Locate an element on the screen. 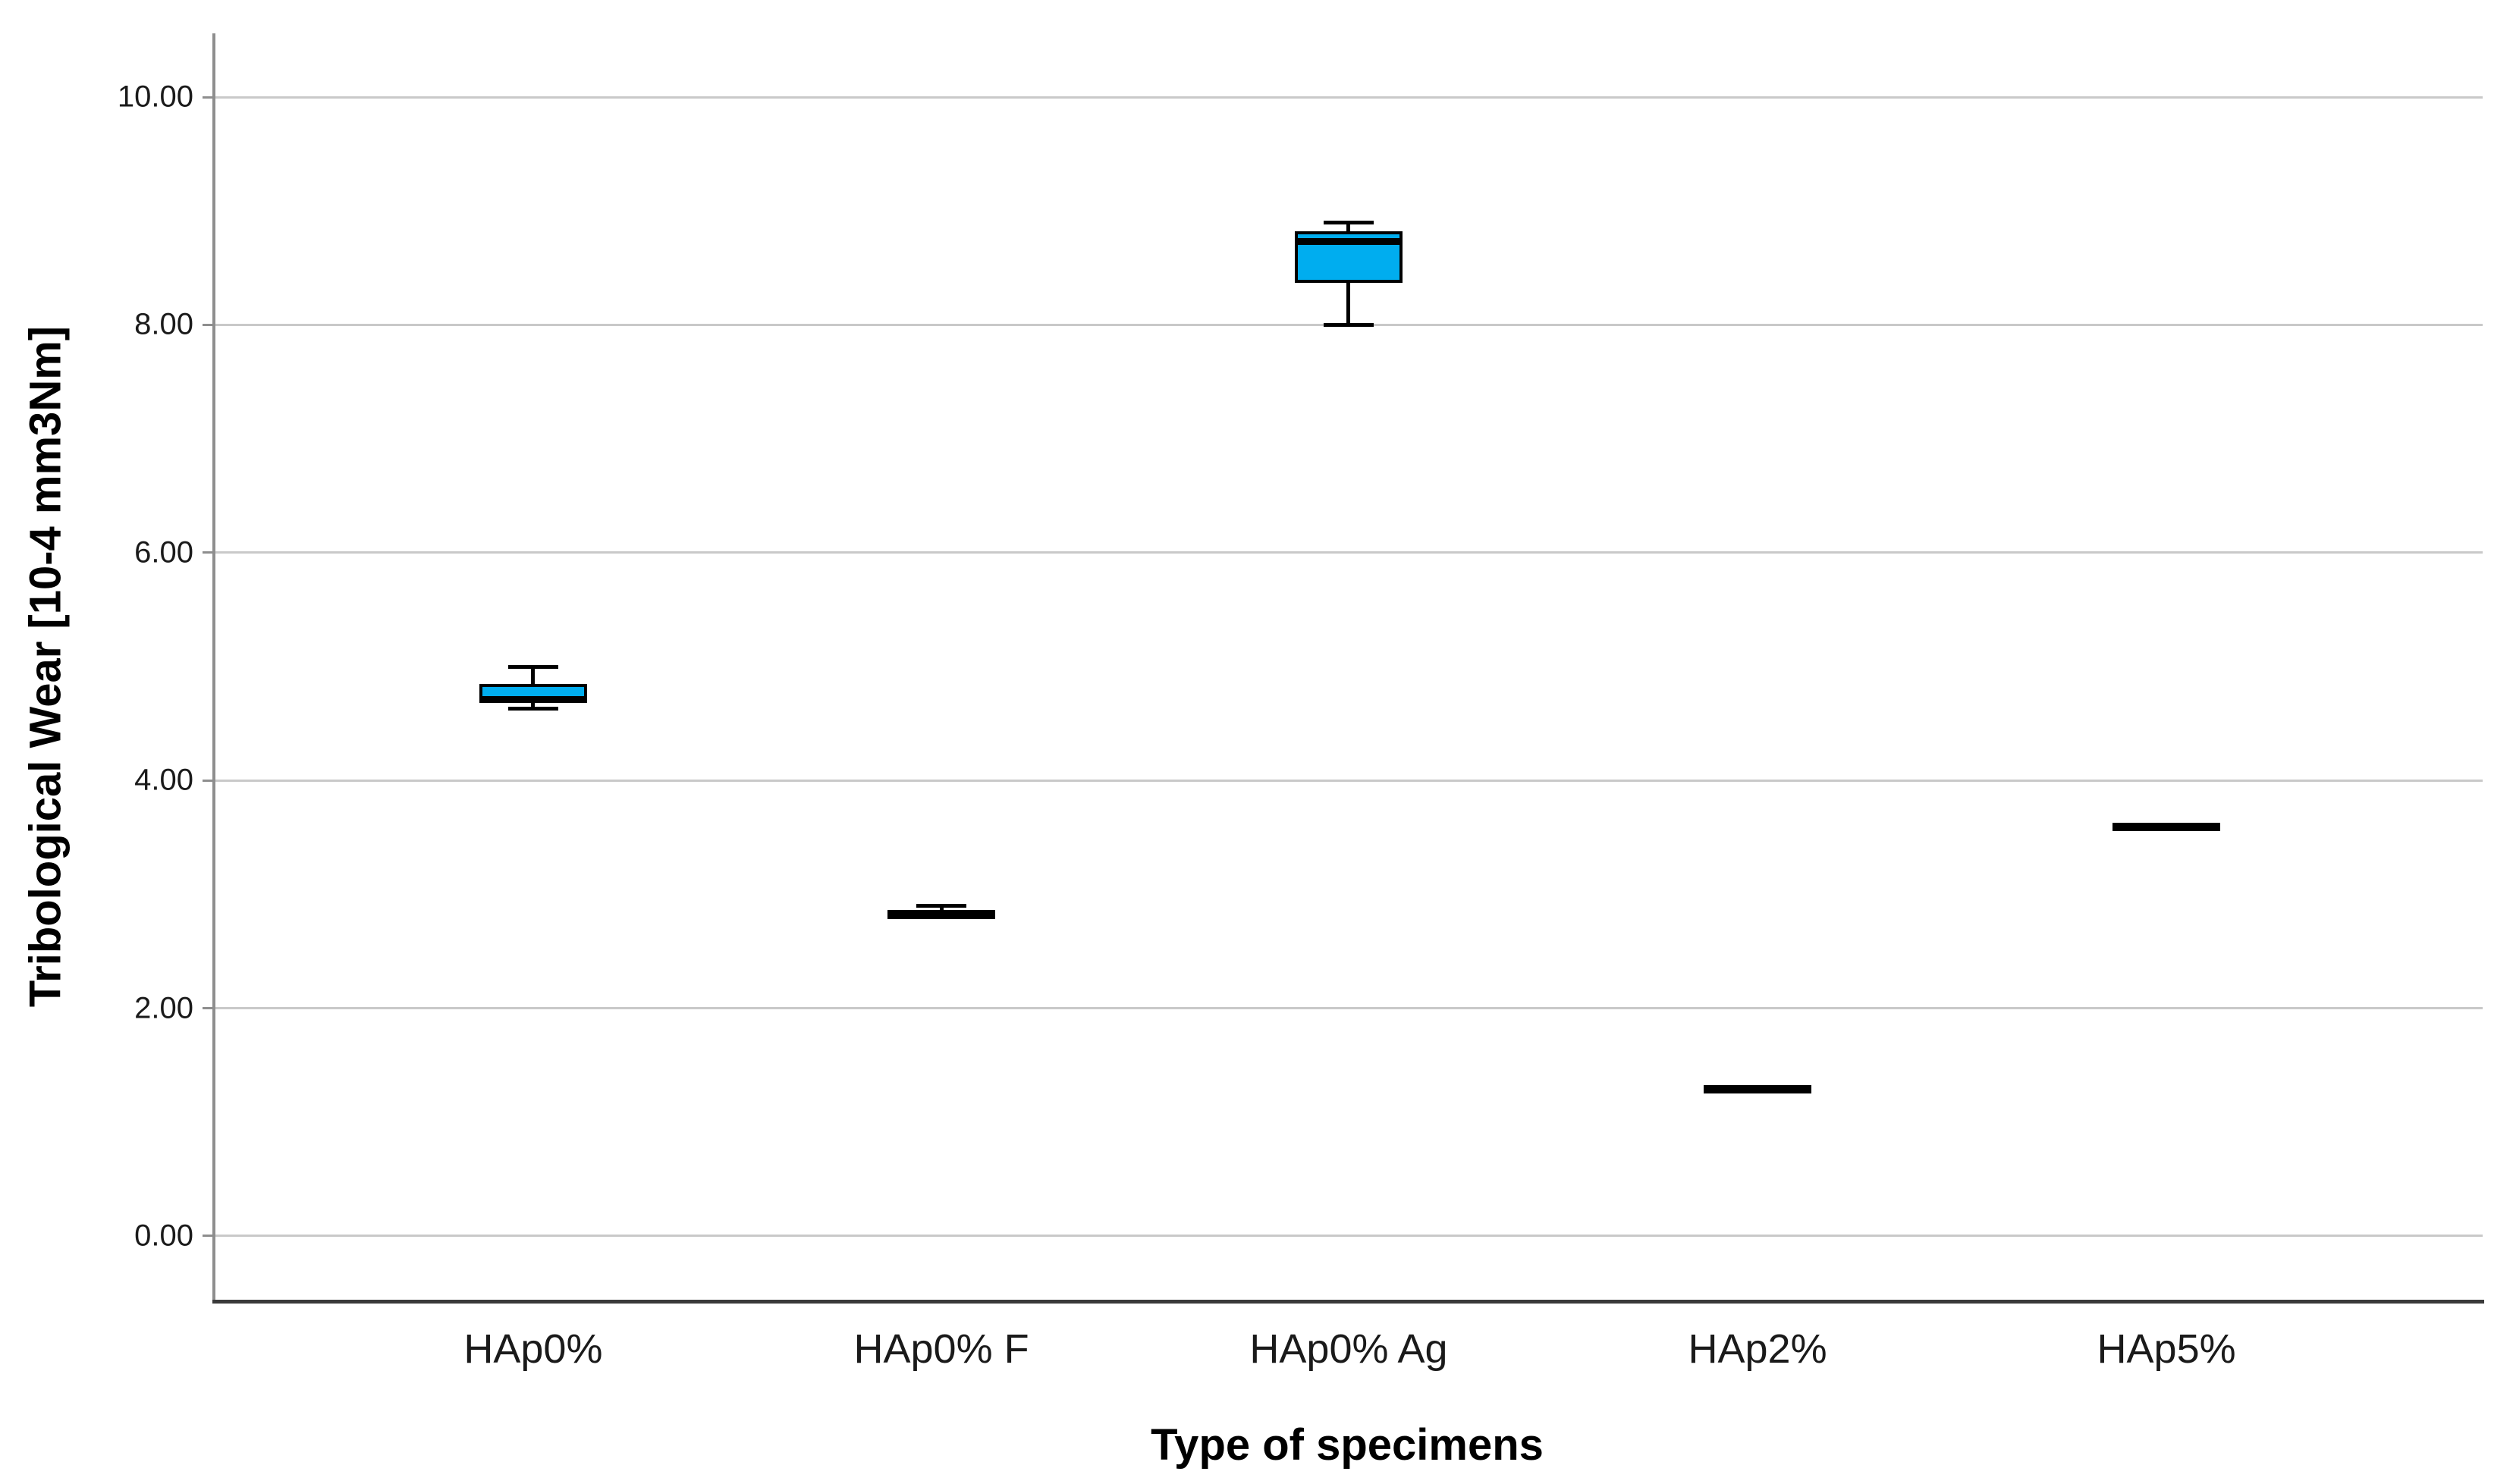 The width and height of the screenshot is (2513, 1484). x-tick-label: HAp5% is located at coordinates (2166, 1349).